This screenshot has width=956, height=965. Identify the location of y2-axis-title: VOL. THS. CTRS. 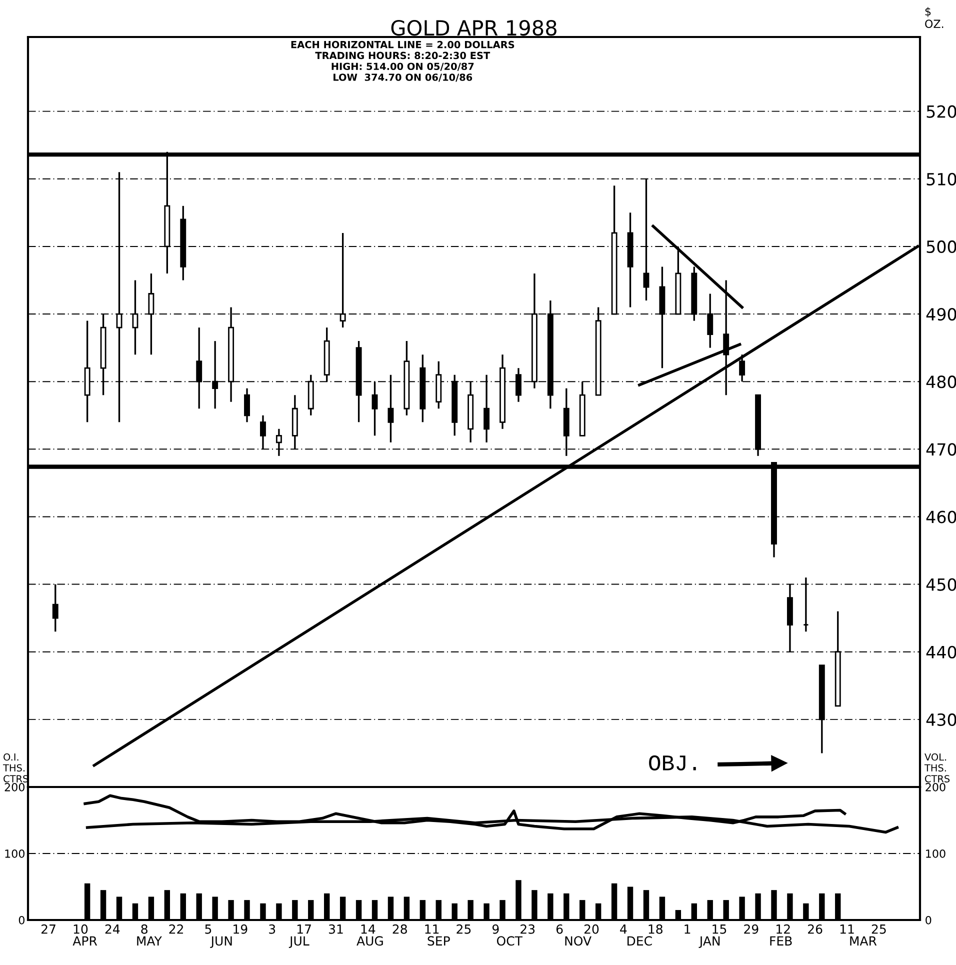
(937, 767).